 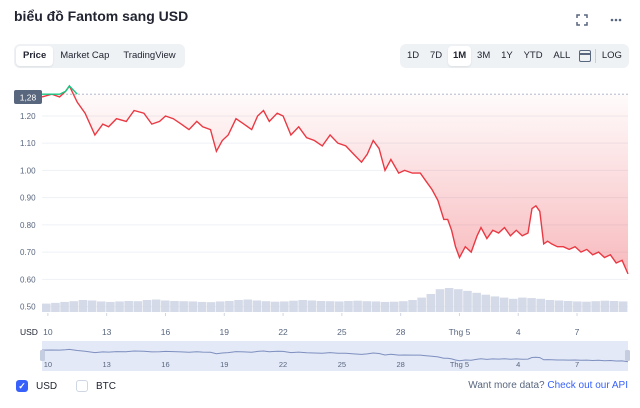 What do you see at coordinates (28, 307) in the screenshot?
I see `y-tick-label: 0.50` at bounding box center [28, 307].